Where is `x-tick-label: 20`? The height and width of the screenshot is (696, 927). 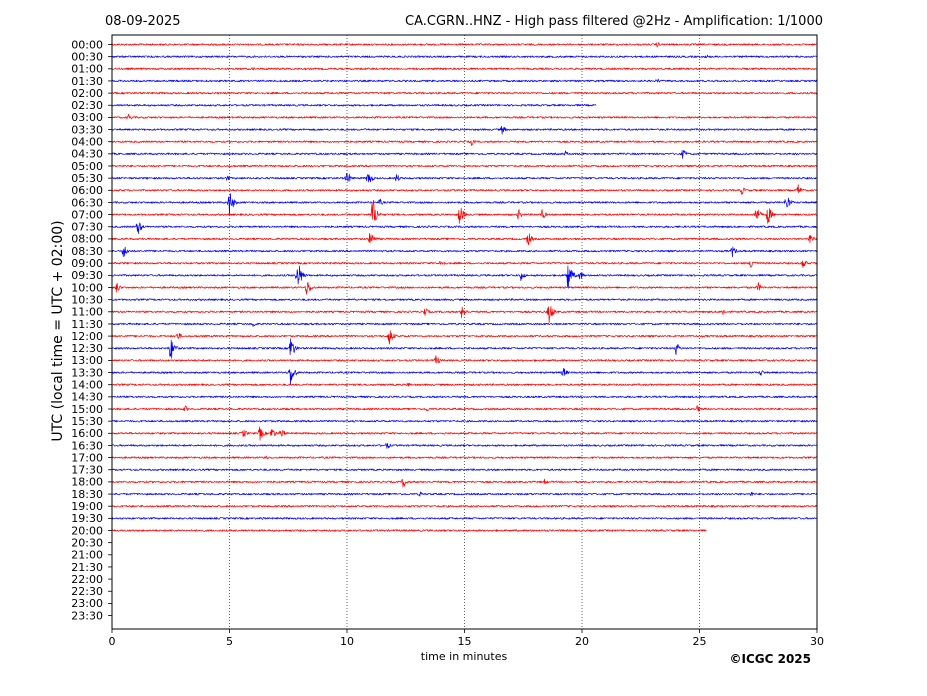 x-tick-label: 20 is located at coordinates (582, 641).